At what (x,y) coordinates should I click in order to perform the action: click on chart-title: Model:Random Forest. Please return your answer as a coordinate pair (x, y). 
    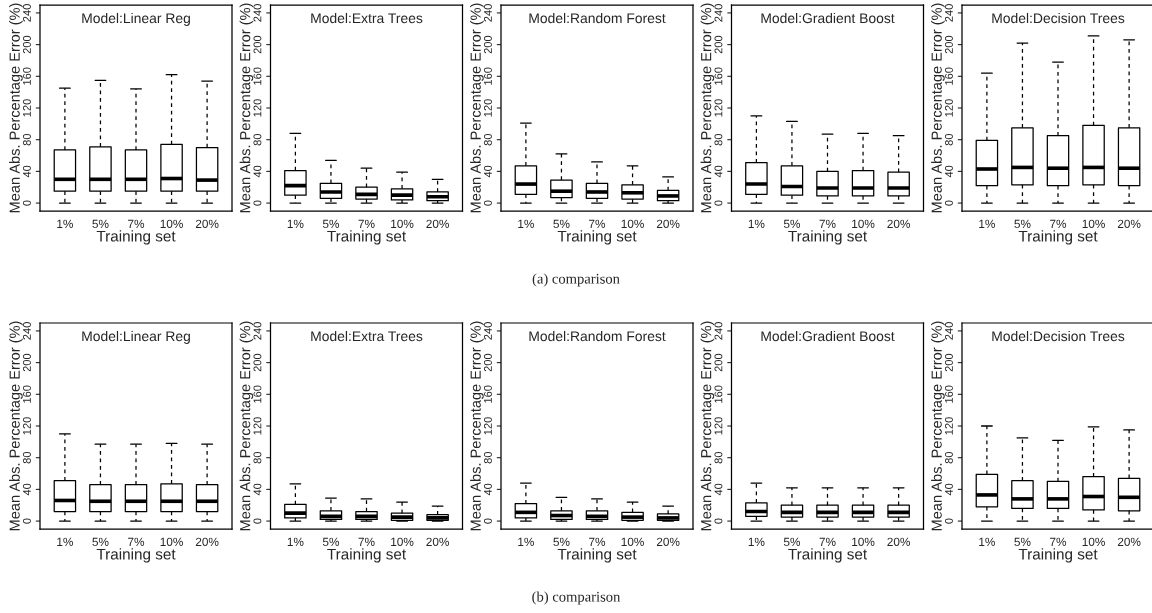
    Looking at the image, I should click on (597, 18).